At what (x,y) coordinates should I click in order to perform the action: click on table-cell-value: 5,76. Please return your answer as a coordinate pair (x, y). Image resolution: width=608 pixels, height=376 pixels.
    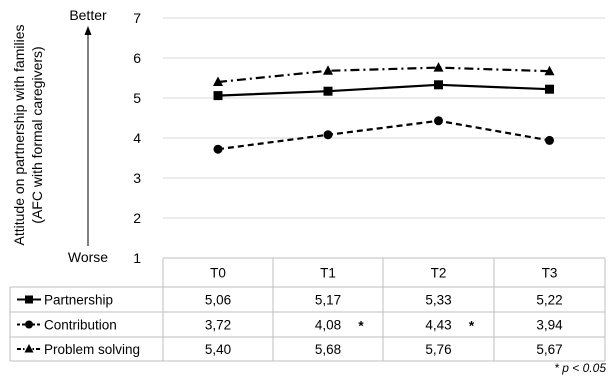
    Looking at the image, I should click on (438, 349).